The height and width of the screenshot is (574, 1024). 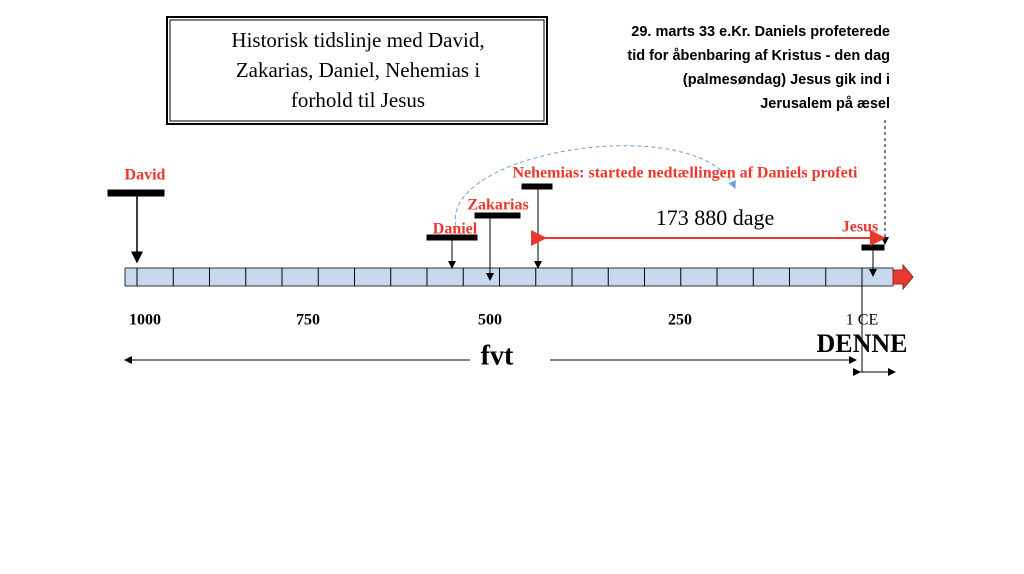 What do you see at coordinates (455, 229) in the screenshot?
I see `event-label: Daniel` at bounding box center [455, 229].